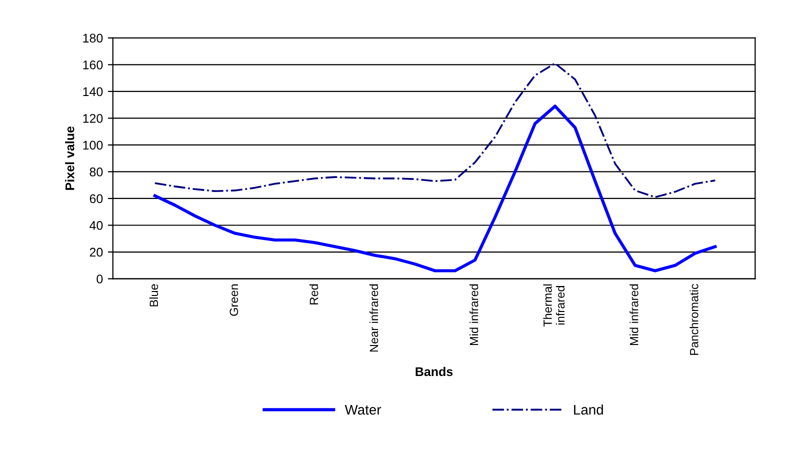 The image size is (812, 457). What do you see at coordinates (69, 158) in the screenshot?
I see `y-axis-title: Pixel value` at bounding box center [69, 158].